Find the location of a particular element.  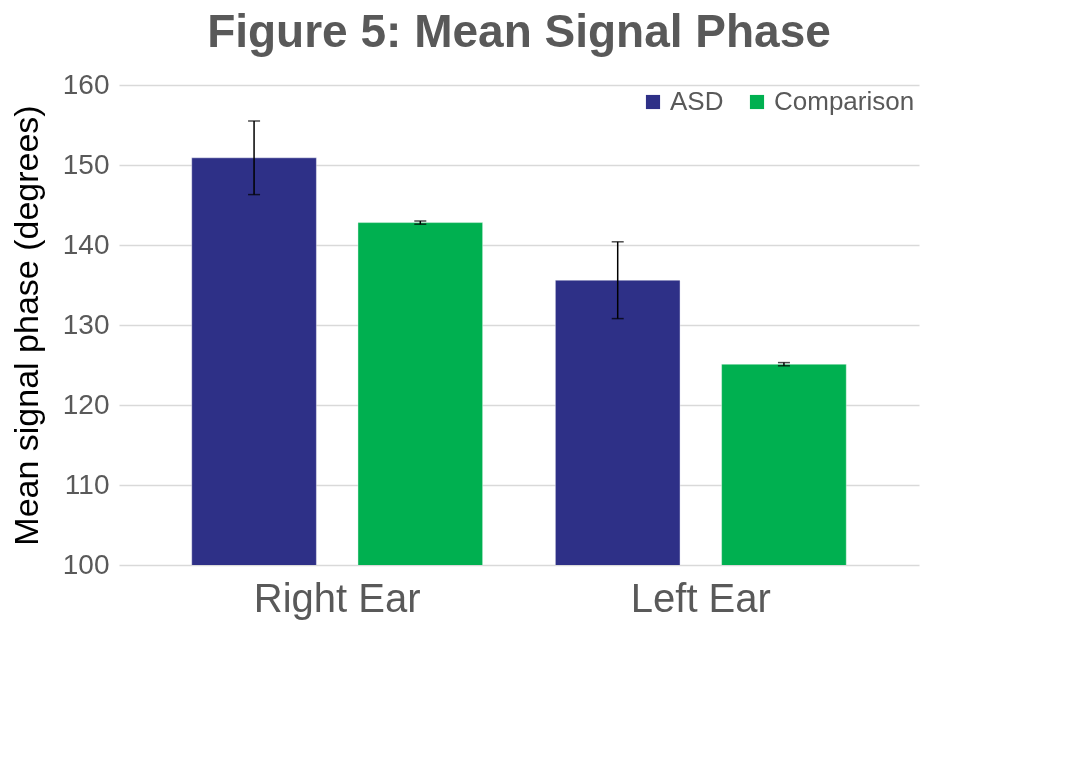

y-tick-label: 120 is located at coordinates (86, 404).